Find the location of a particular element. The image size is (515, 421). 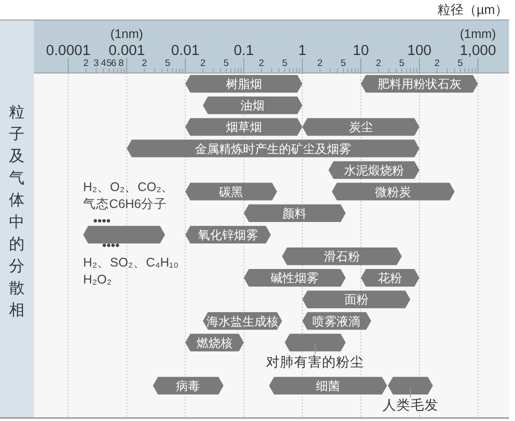

data-label: 碳黑 is located at coordinates (231, 191).